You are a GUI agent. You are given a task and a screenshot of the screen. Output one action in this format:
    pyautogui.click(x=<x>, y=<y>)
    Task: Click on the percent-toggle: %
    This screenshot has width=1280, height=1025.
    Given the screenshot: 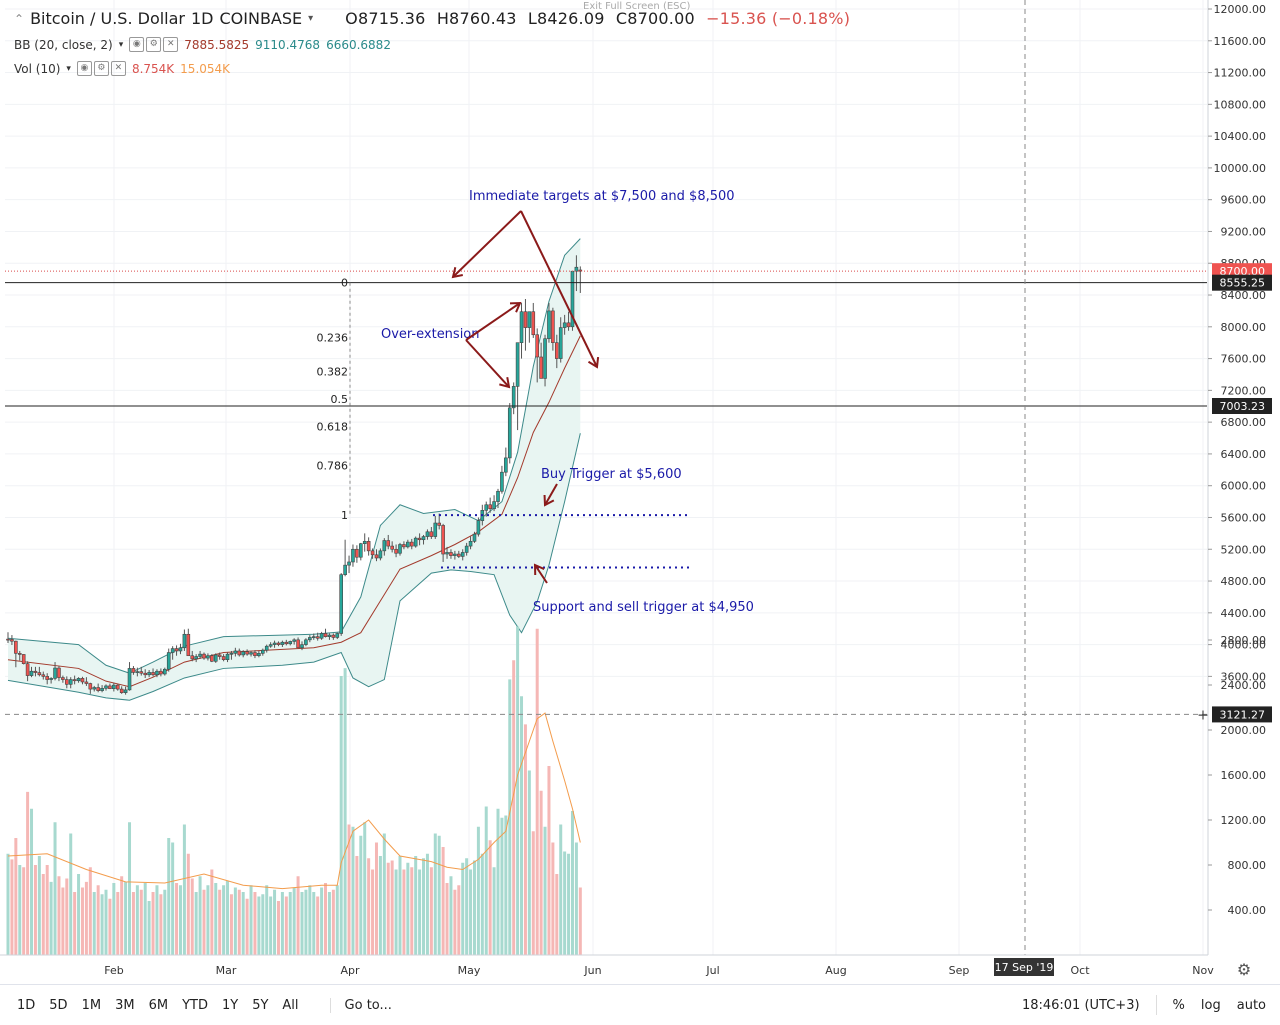 What is the action you would take?
    pyautogui.click(x=1178, y=1005)
    